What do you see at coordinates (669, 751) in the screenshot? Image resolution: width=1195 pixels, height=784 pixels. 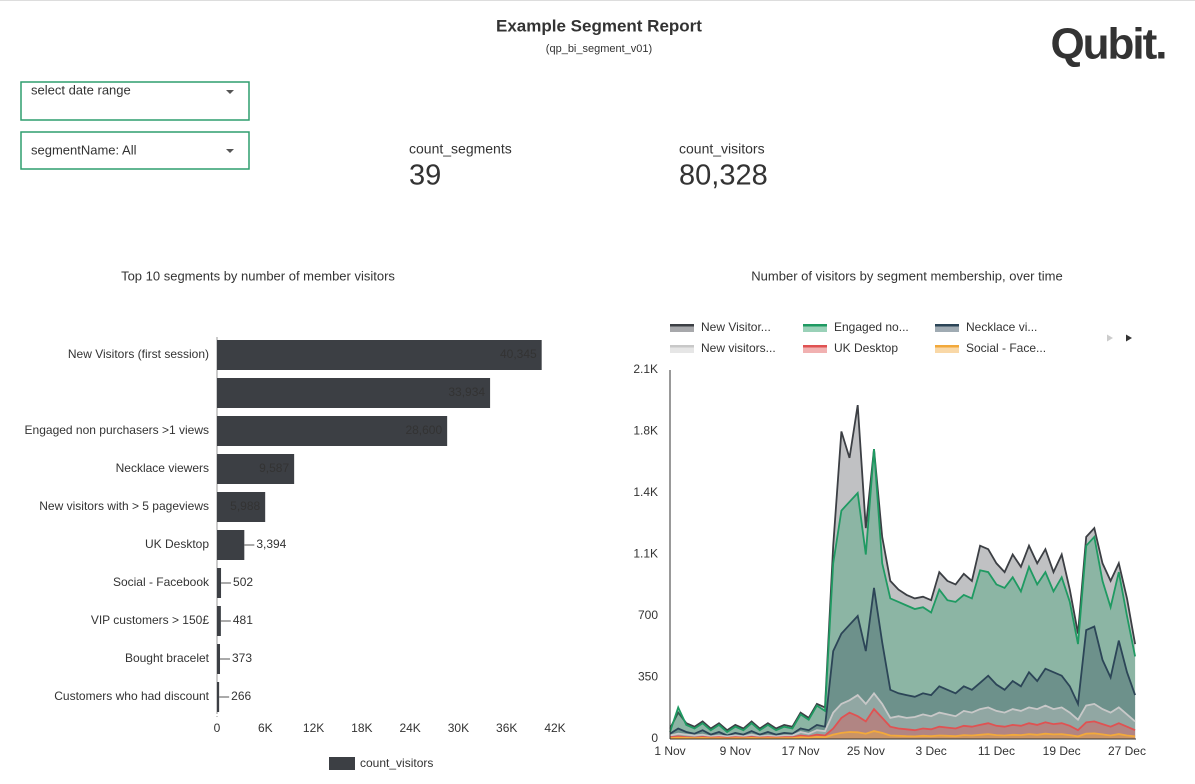 I see `x-tick-label: 1 Nov` at bounding box center [669, 751].